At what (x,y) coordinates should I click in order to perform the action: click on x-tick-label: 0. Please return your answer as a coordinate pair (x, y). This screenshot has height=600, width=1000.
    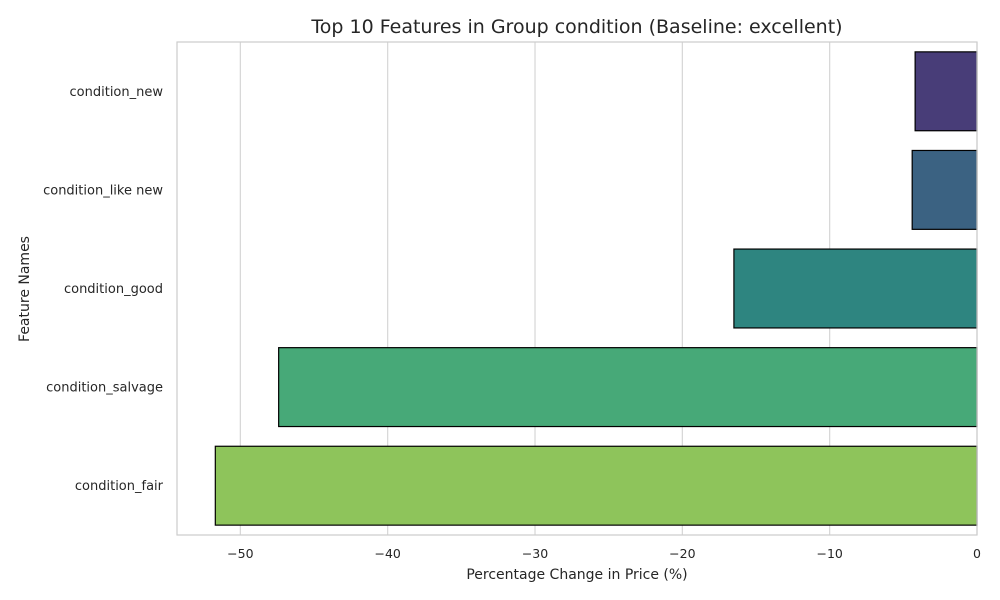
    Looking at the image, I should click on (977, 553).